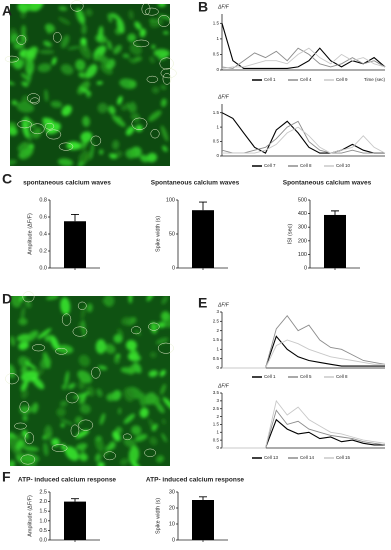 This screenshot has height=550, width=391. Describe the element at coordinates (75, 244) in the screenshot. I see `bar` at that location.